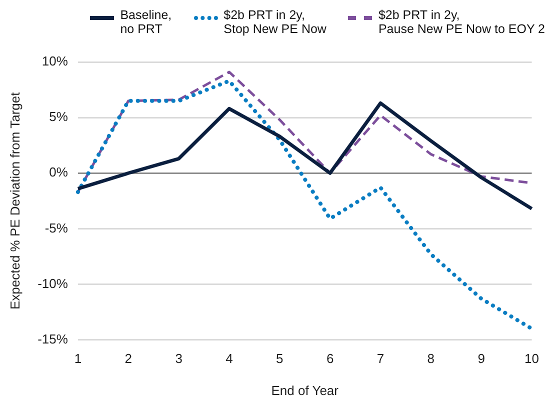  What do you see at coordinates (305, 390) in the screenshot?
I see `x-axis-title: End of Year` at bounding box center [305, 390].